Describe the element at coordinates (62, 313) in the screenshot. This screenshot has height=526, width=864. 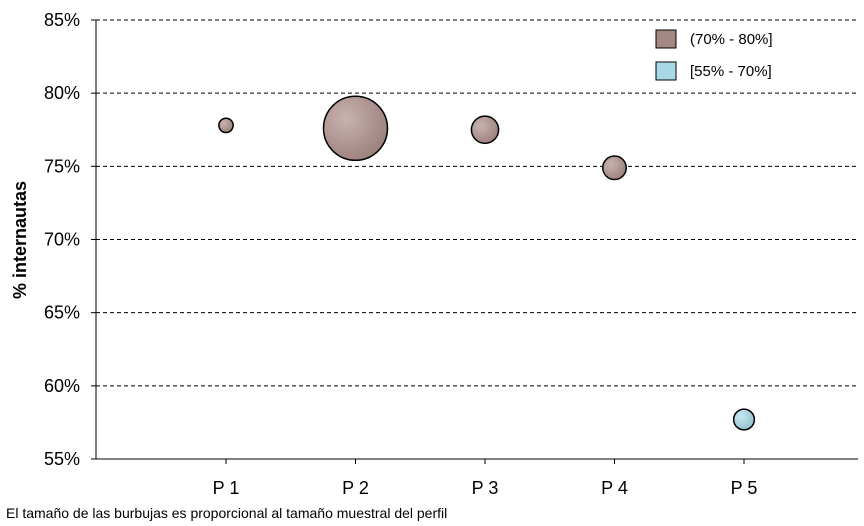
I see `y-tick-label-2: 65%` at that location.